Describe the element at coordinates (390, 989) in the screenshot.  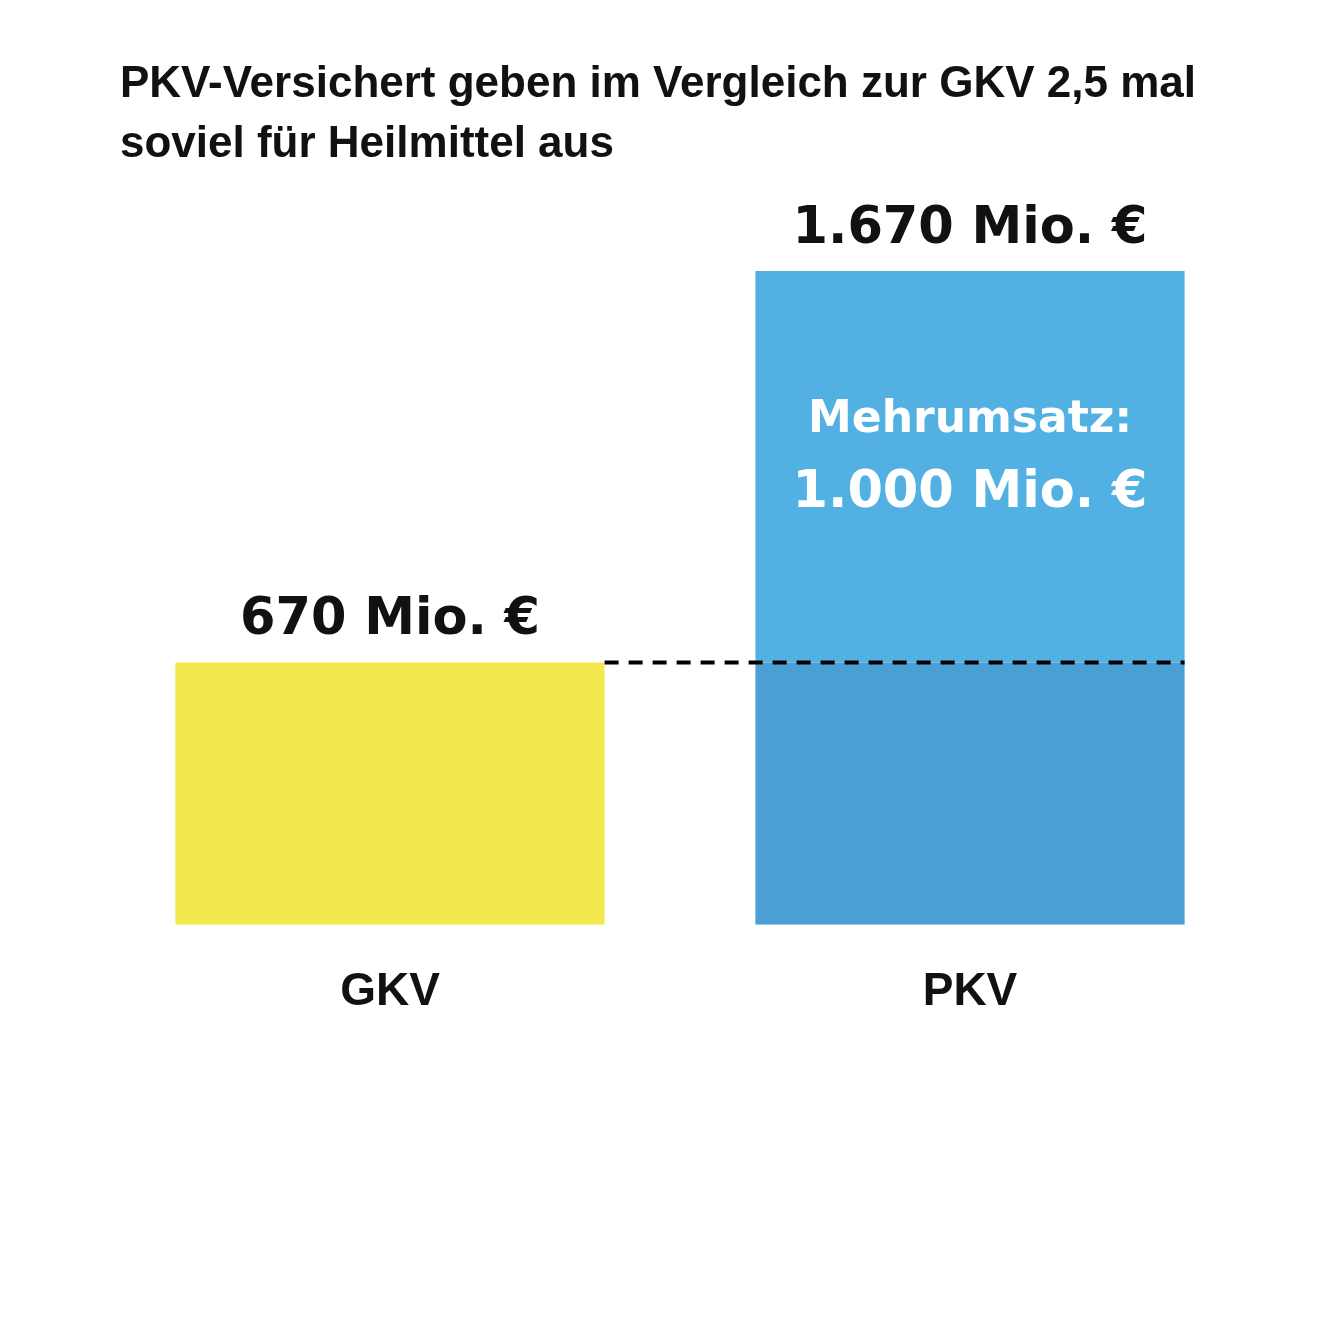
I see `x-tick-label: GKV` at that location.